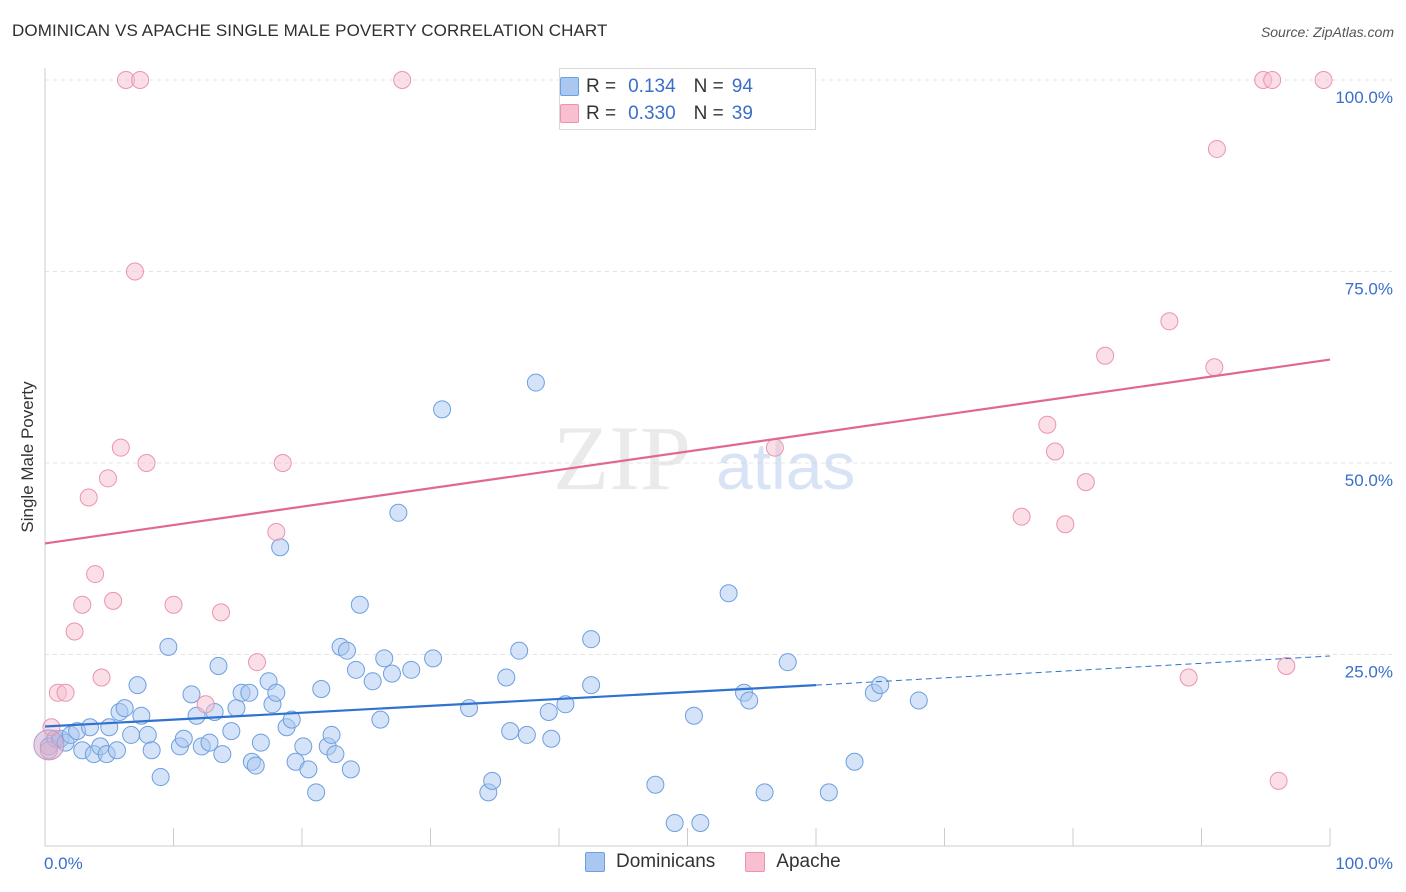 The image size is (1406, 892). I want to click on legend-item-dominicans: Dominicans, so click(650, 862).